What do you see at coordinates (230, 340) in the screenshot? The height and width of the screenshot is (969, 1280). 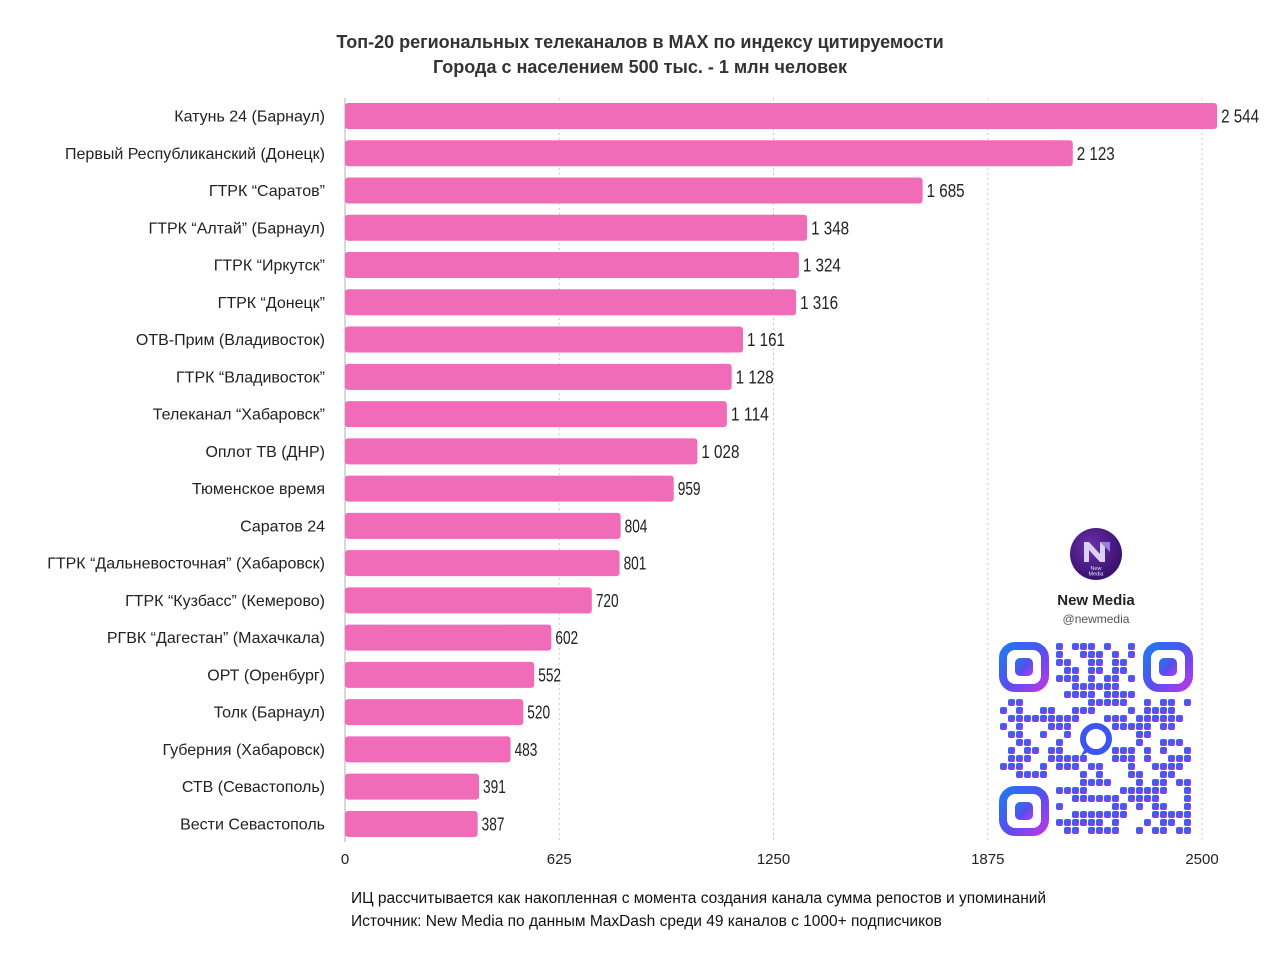 I see `category-label: ОТВ-Прим (Владивосток)` at bounding box center [230, 340].